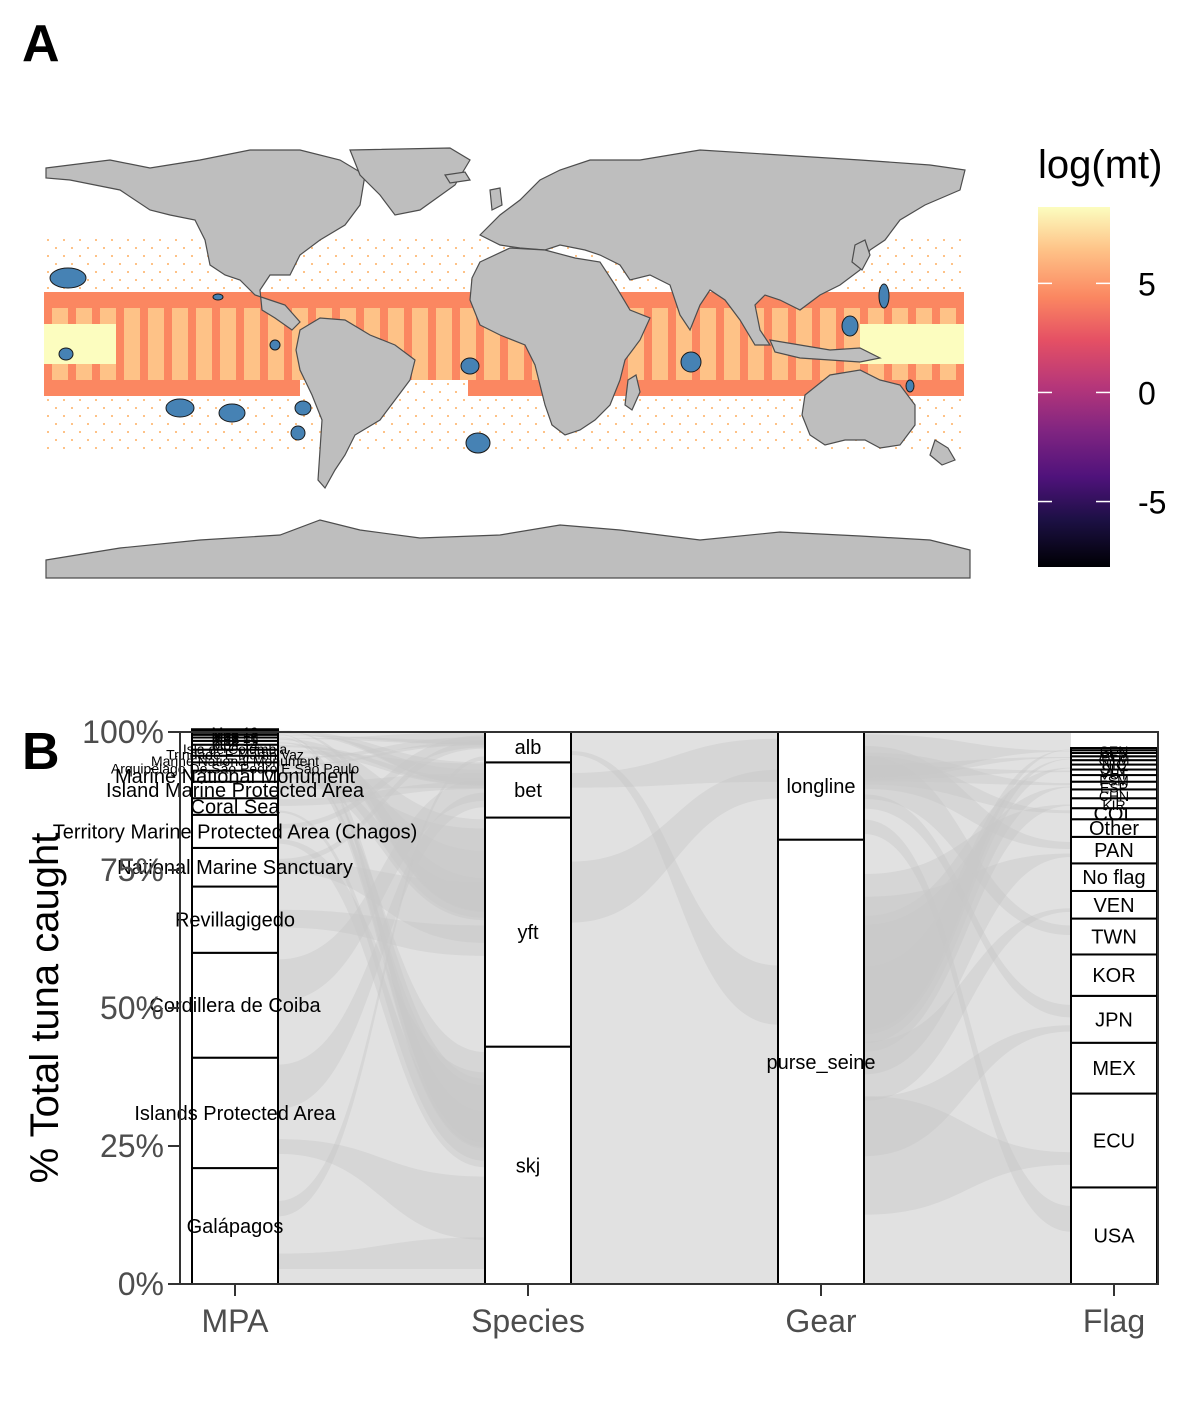 The width and height of the screenshot is (1181, 1417). Describe the element at coordinates (967, 1008) in the screenshot. I see `alluvial-flow-band` at that location.